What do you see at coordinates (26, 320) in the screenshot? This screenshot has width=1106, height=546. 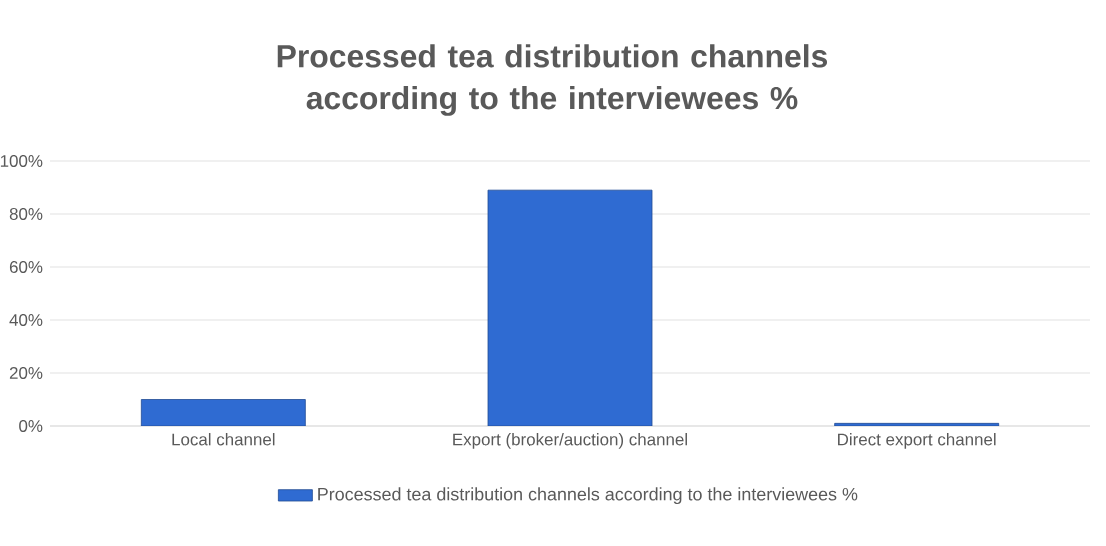 I see `y-tick-label: 40%` at bounding box center [26, 320].